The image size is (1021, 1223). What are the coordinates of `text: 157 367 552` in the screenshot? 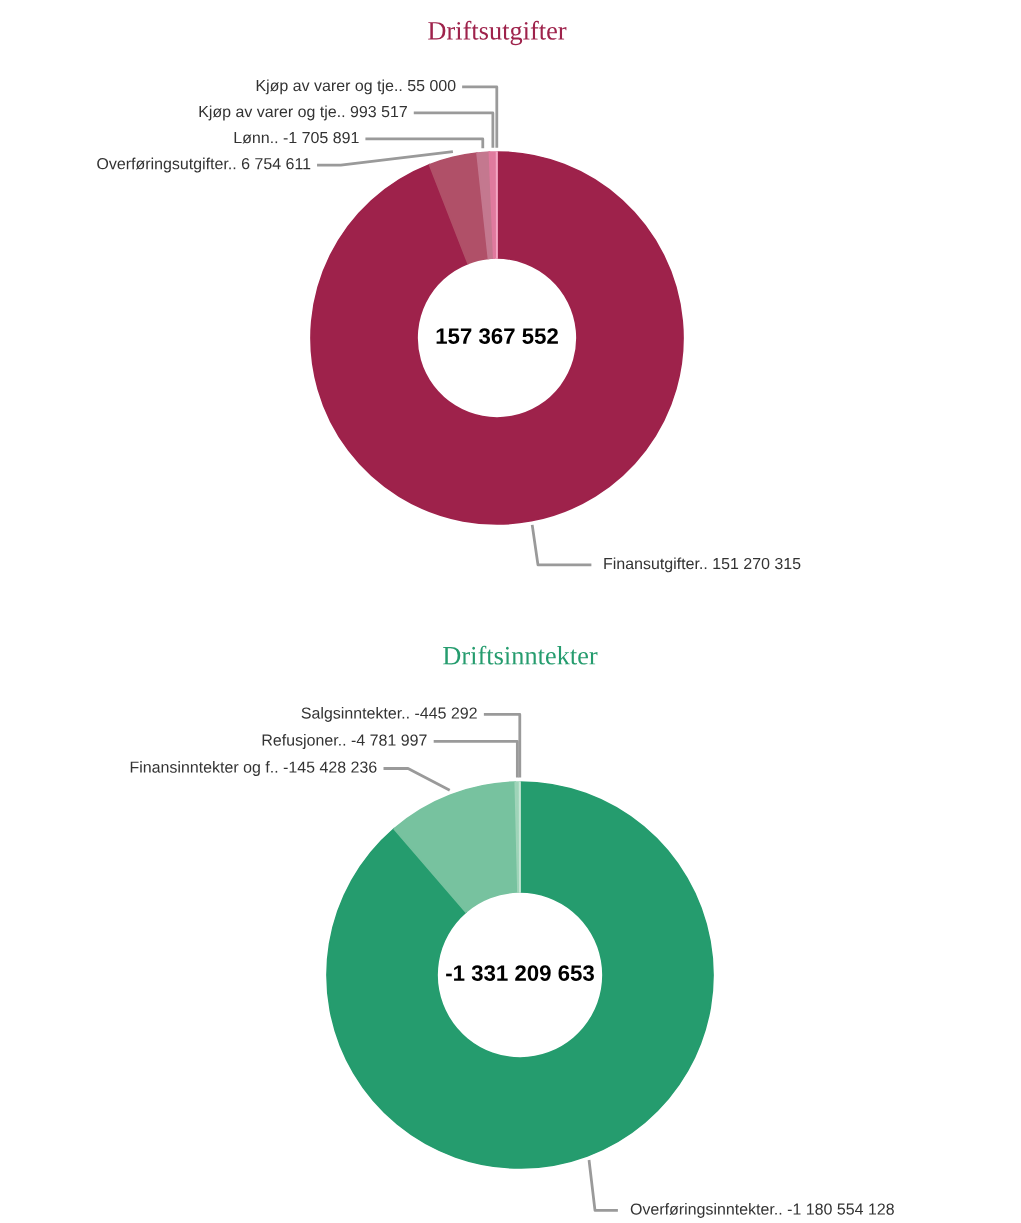 It's located at (497, 336).